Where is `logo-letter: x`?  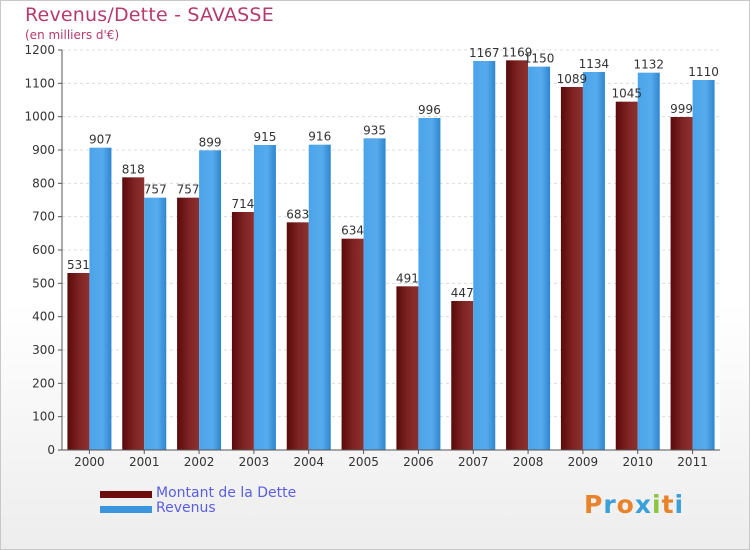
logo-letter: x is located at coordinates (643, 504).